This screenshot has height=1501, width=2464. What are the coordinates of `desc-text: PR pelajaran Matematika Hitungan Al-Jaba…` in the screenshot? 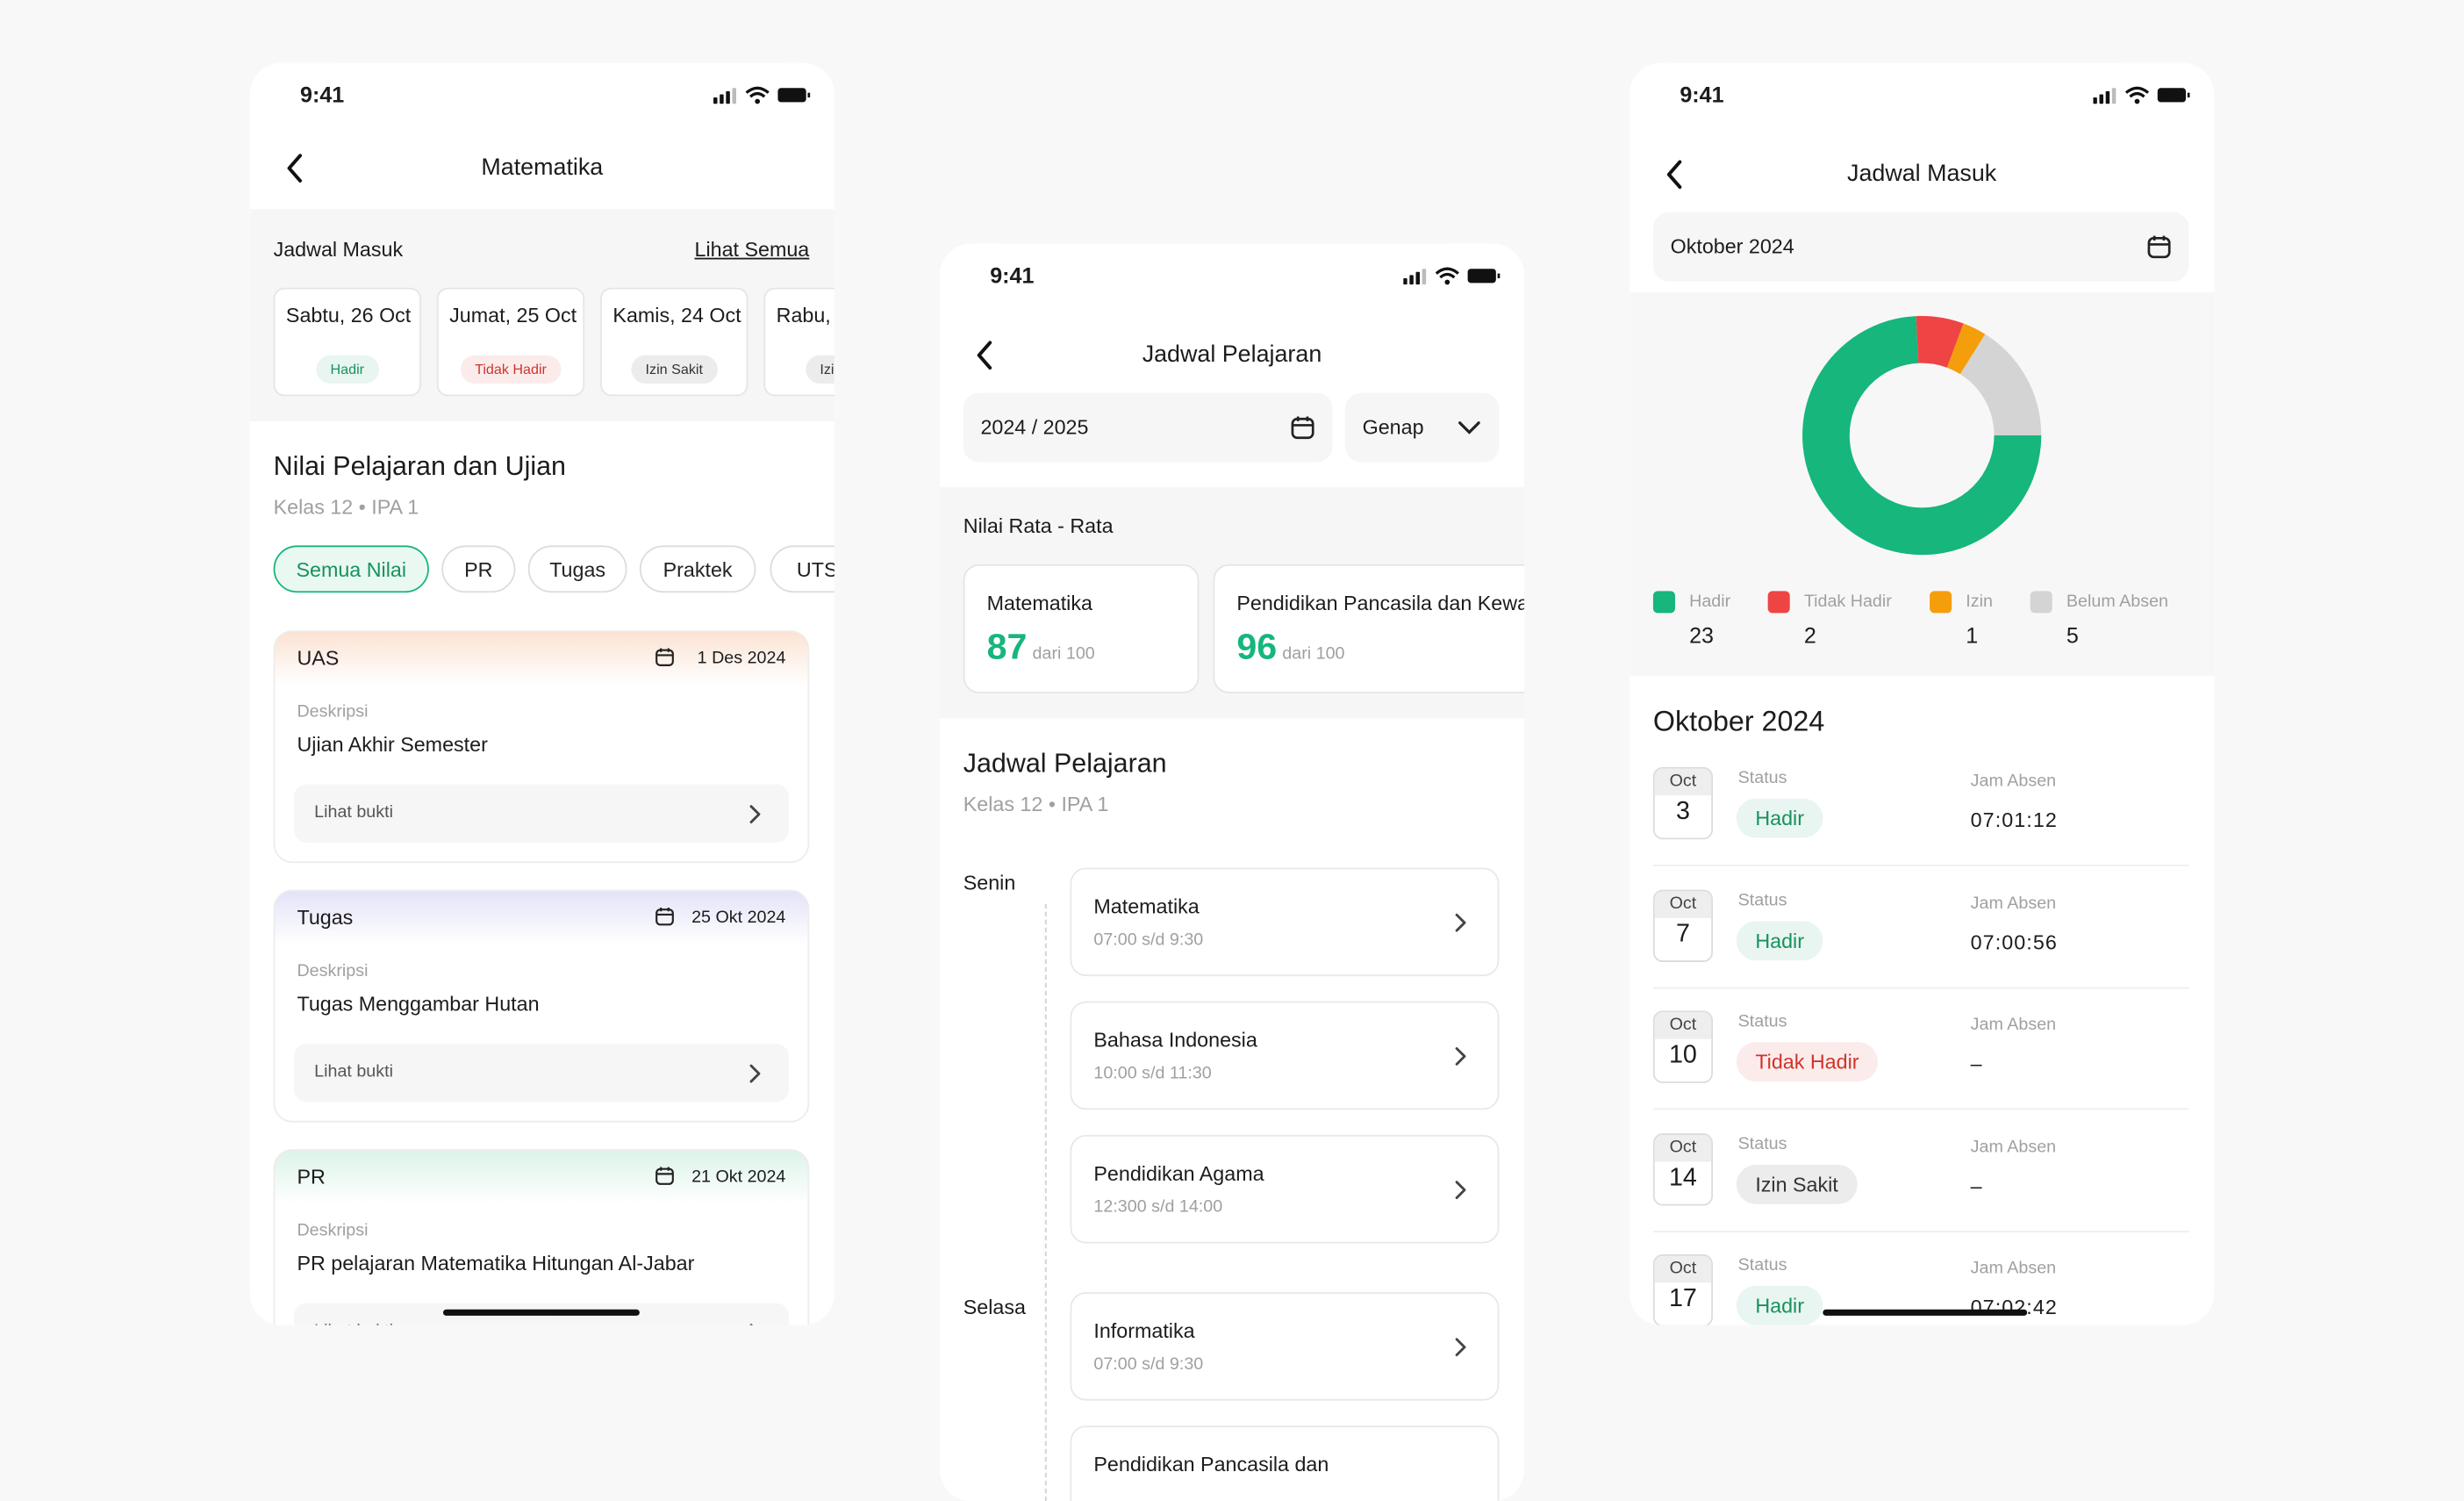 It's located at (496, 1263).